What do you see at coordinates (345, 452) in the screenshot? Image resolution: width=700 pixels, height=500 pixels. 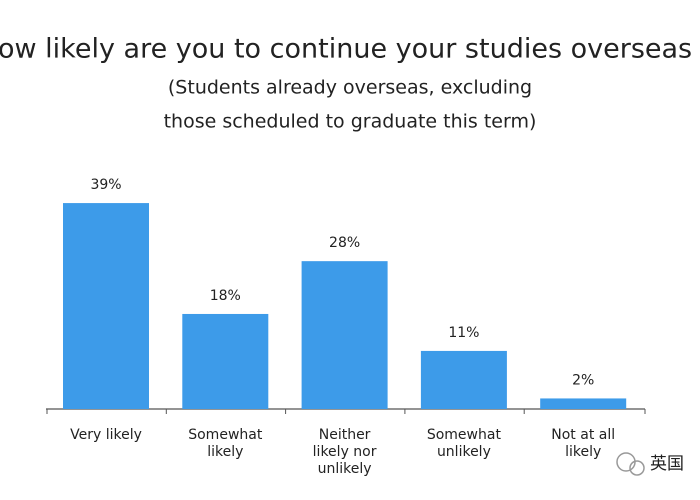 I see `x-tick-label: likely nor` at bounding box center [345, 452].